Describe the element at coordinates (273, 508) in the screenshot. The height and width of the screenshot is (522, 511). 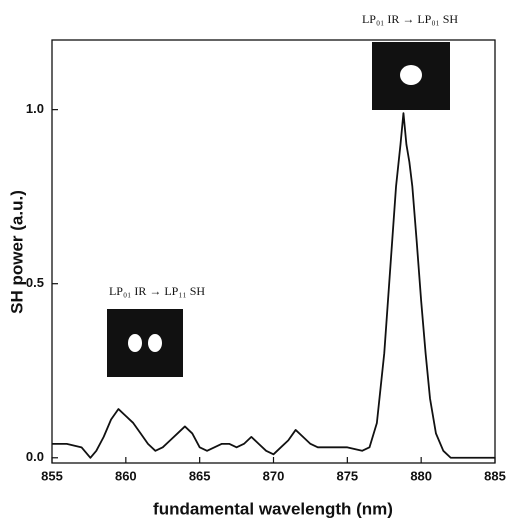
I see `x-axis-label: fundamental wavelength (nm)` at that location.